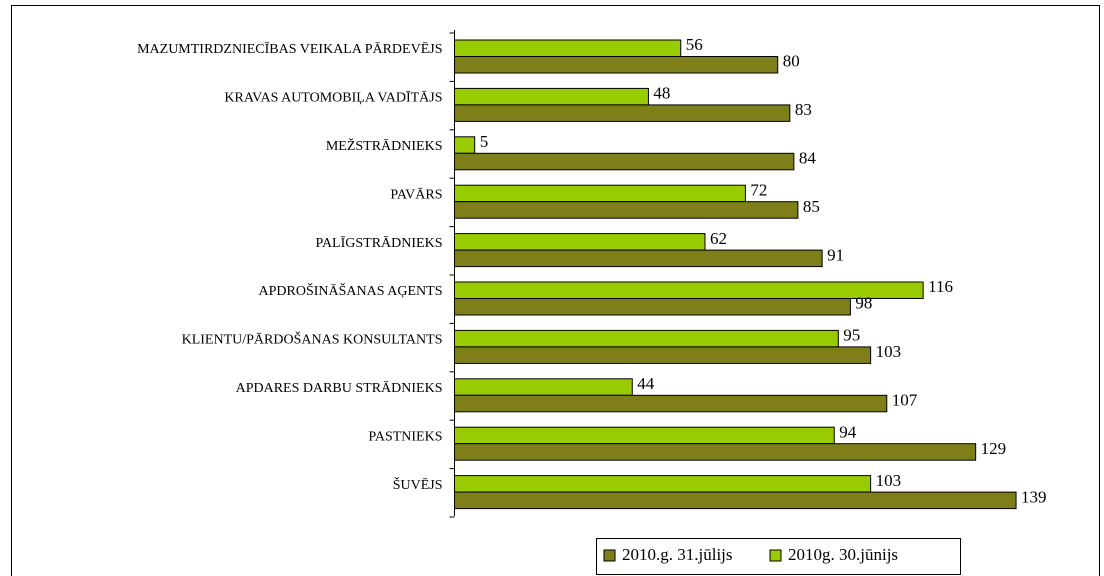 This screenshot has height=576, width=1104. What do you see at coordinates (843, 554) in the screenshot?
I see `legend-label: 2010g. 30.jūnijs` at bounding box center [843, 554].